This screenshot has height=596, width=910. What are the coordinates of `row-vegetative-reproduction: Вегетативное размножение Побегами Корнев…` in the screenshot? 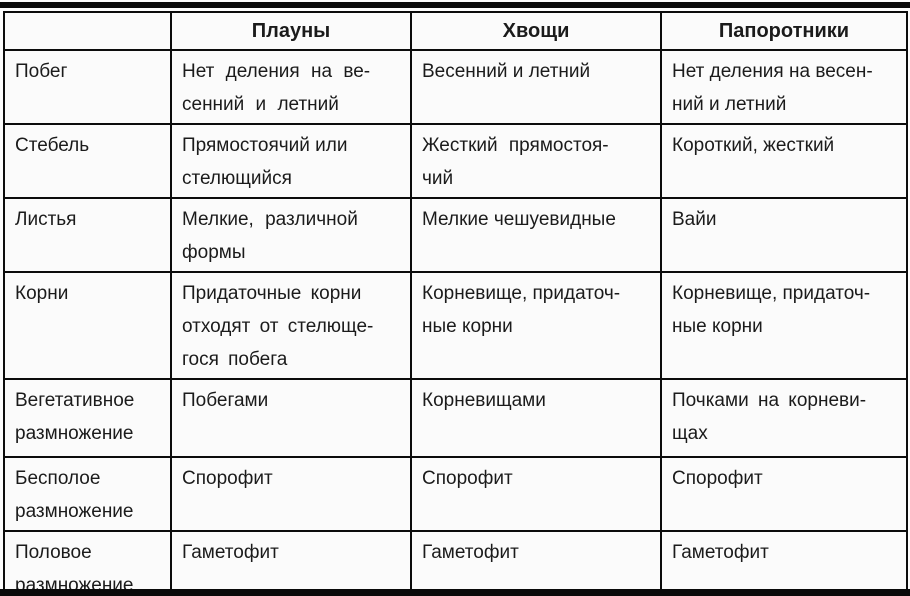 It's located at (455, 418).